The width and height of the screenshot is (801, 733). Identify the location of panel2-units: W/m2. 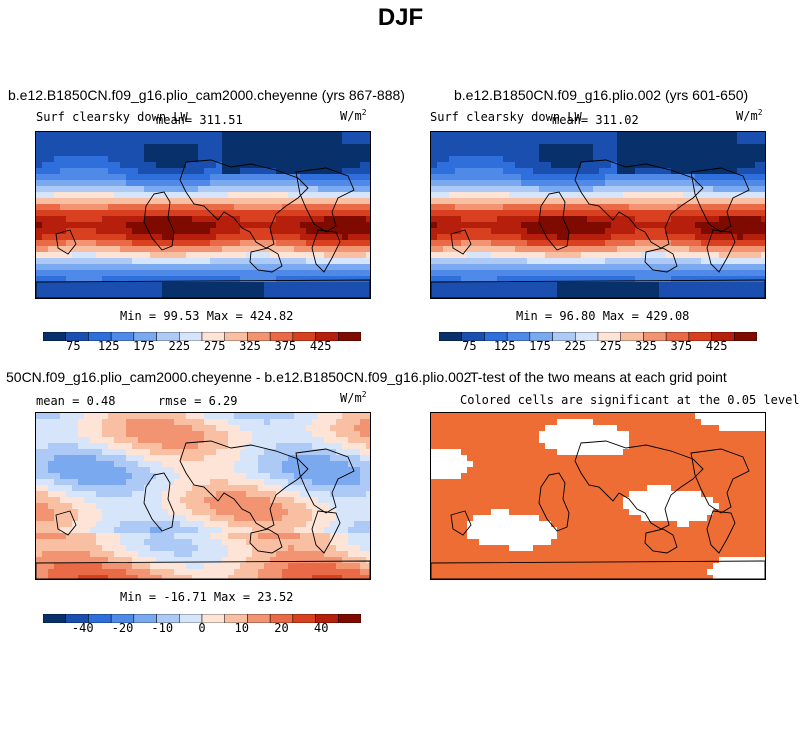
(749, 115).